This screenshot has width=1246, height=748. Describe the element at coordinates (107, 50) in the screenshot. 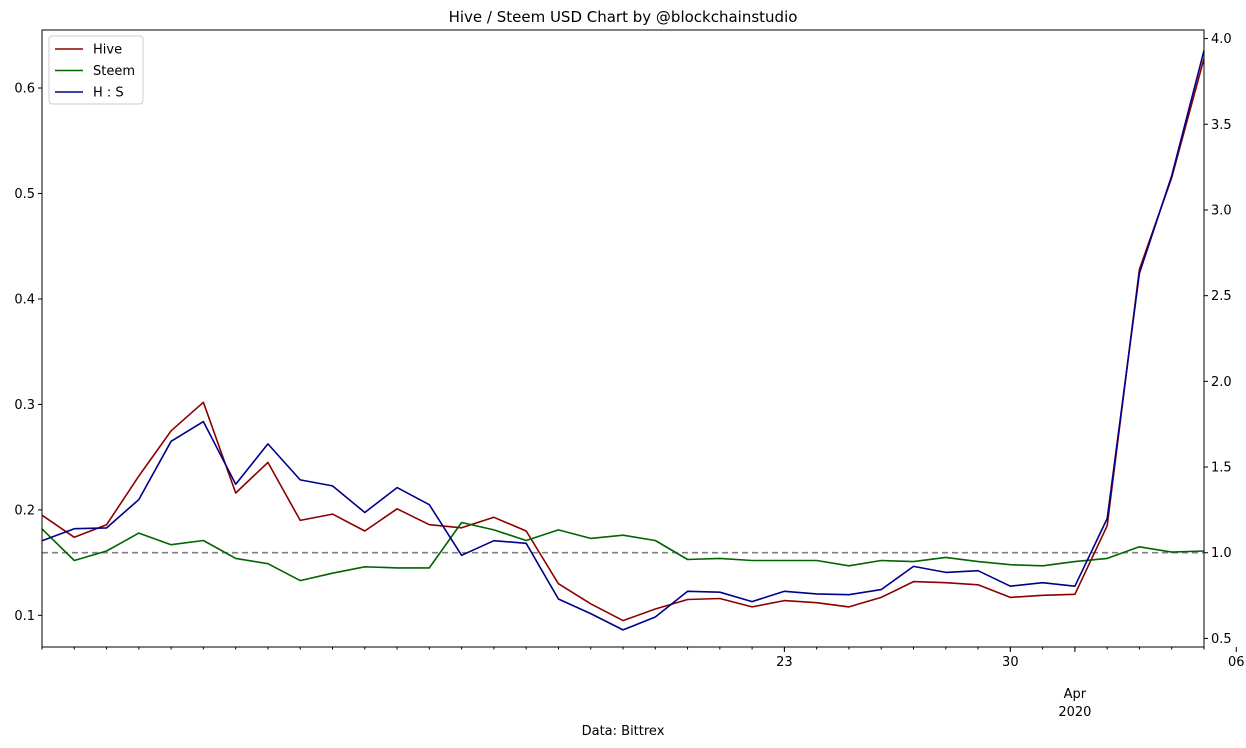

I see `legend-label: Hive` at that location.